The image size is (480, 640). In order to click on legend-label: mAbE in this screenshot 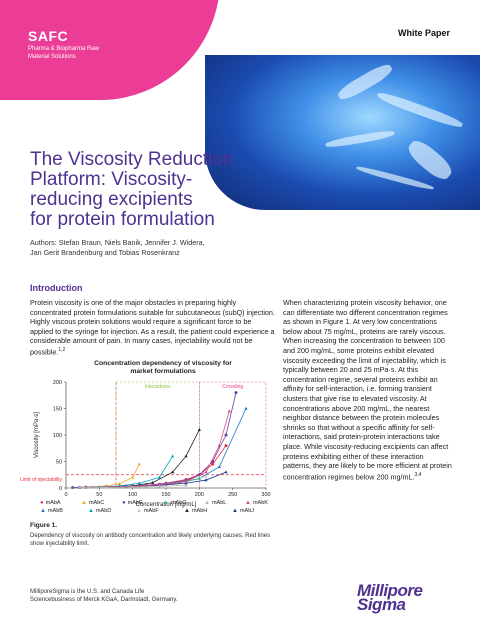, I will do `click(135, 503)`.